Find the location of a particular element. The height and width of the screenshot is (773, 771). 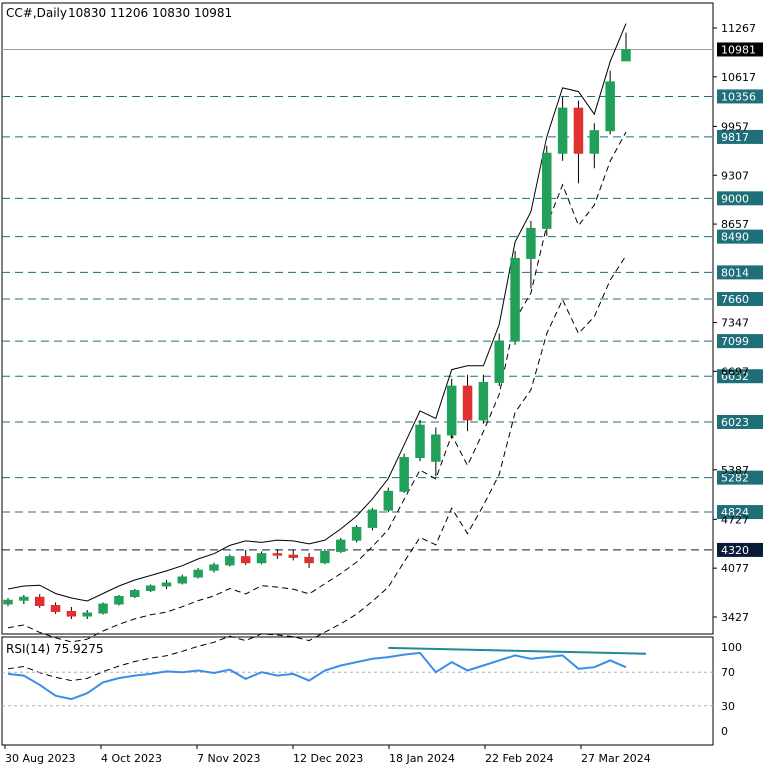

x-tick-label: 7 Nov 2023 is located at coordinates (228, 758).